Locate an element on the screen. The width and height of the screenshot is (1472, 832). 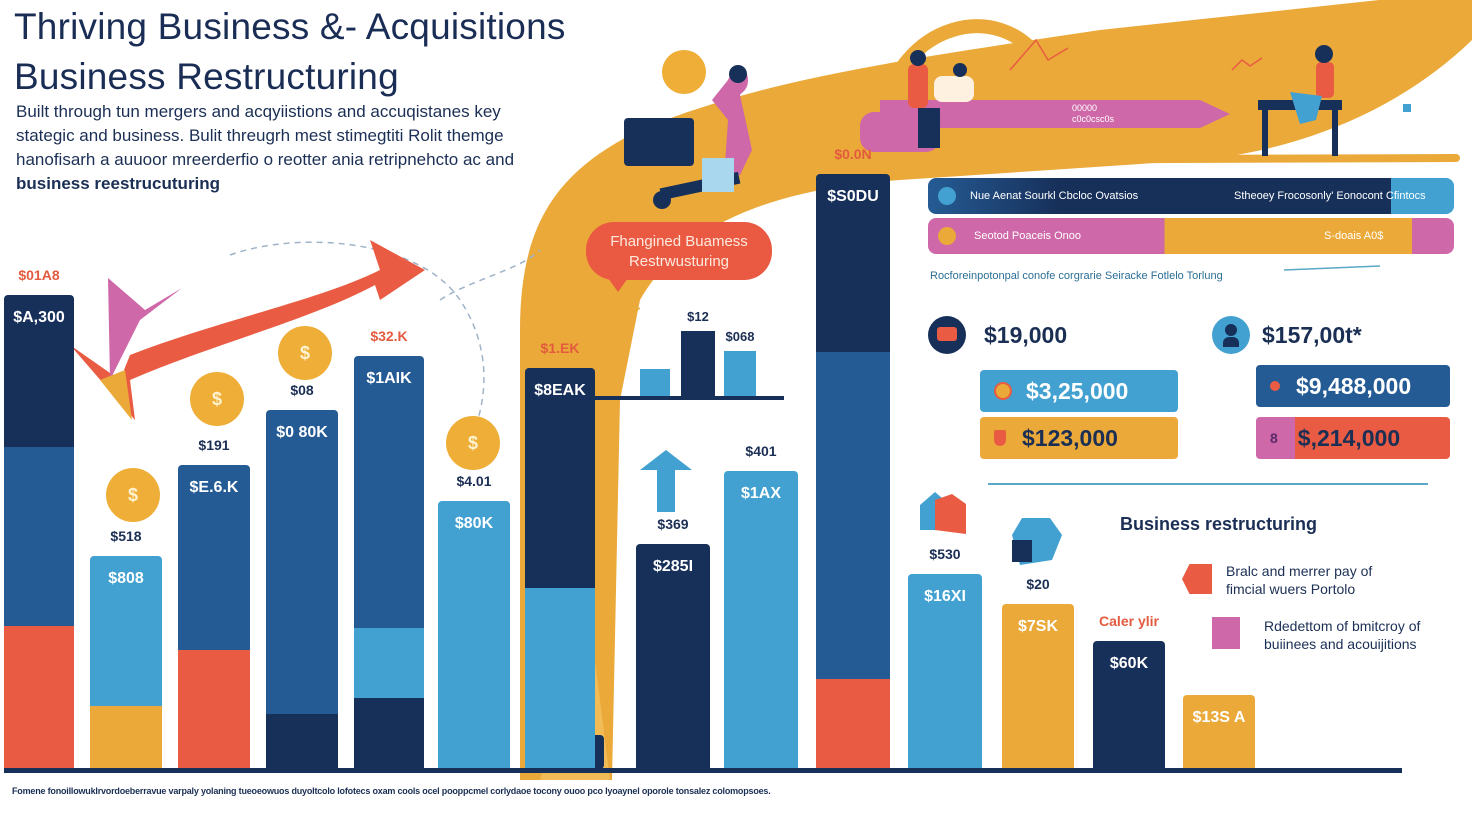
bar-value-label: $808 is located at coordinates (126, 578).